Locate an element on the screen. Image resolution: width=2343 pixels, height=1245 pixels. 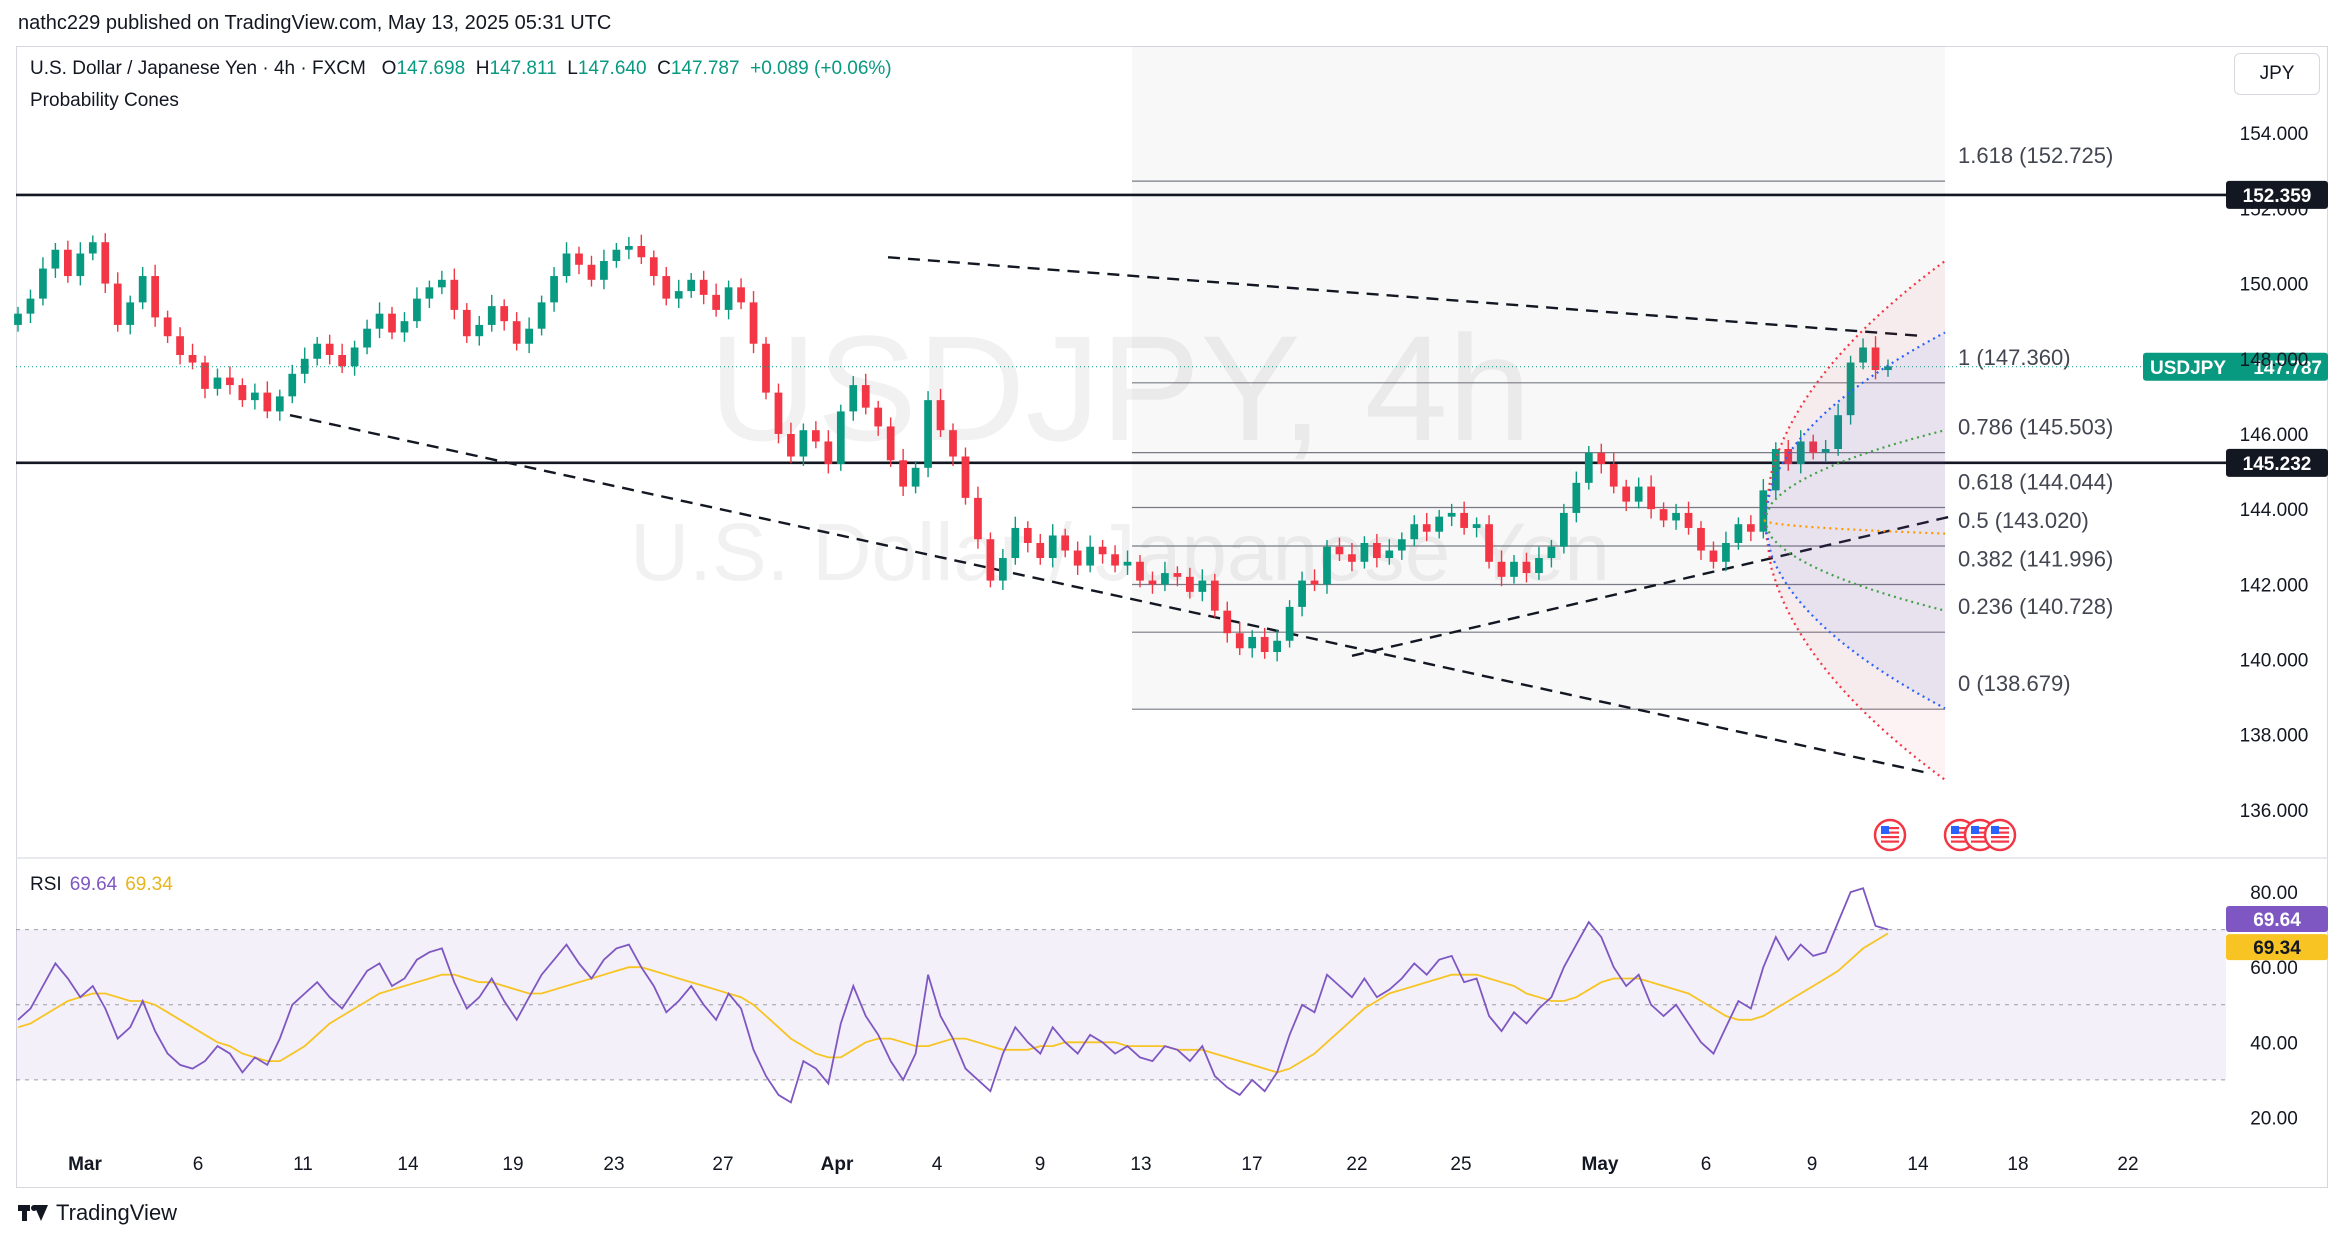
last-price-symbol: USDJPY is located at coordinates (2188, 368).